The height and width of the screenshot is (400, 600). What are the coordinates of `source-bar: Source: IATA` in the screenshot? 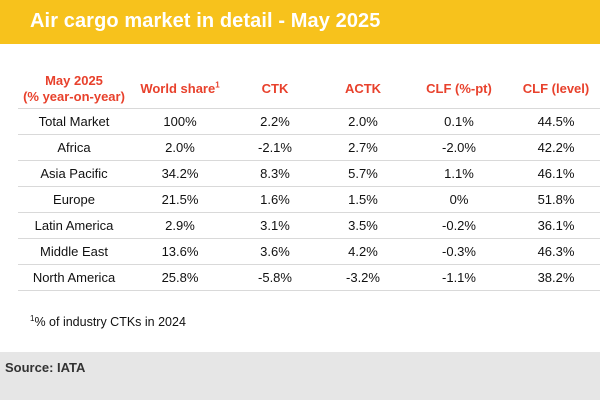 It's located at (300, 376).